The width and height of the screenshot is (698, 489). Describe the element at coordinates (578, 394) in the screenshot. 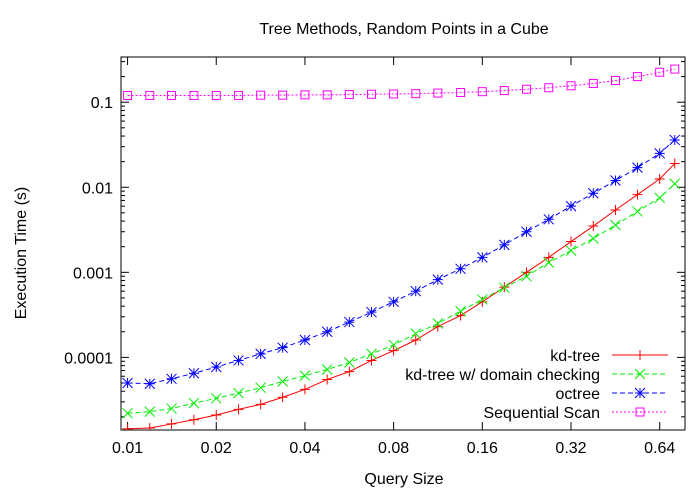

I see `legend-label: octree` at that location.